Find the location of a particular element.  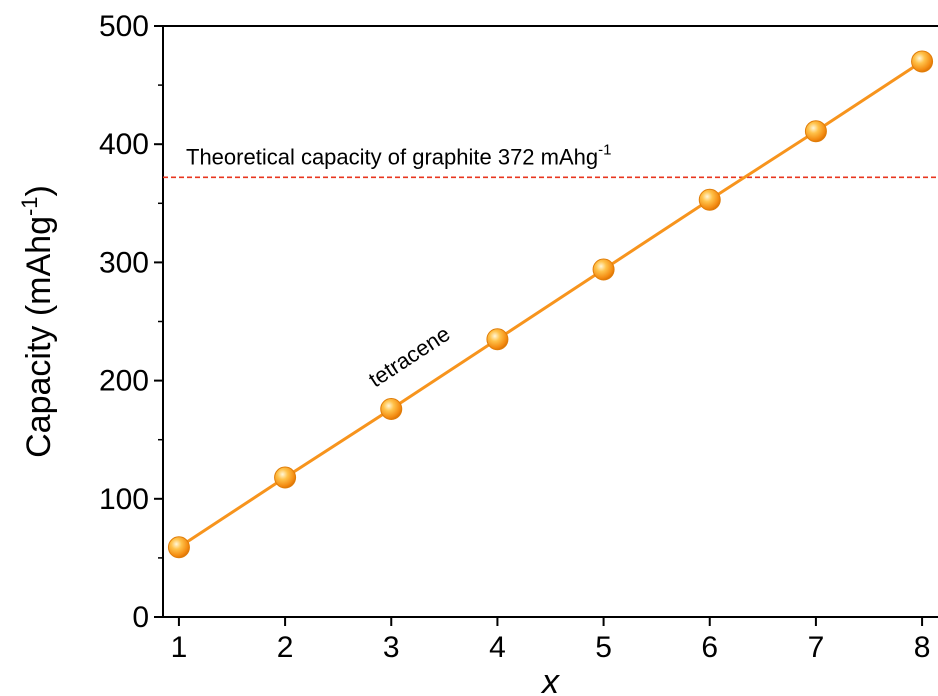

x-tick-label: 2 is located at coordinates (285, 647).